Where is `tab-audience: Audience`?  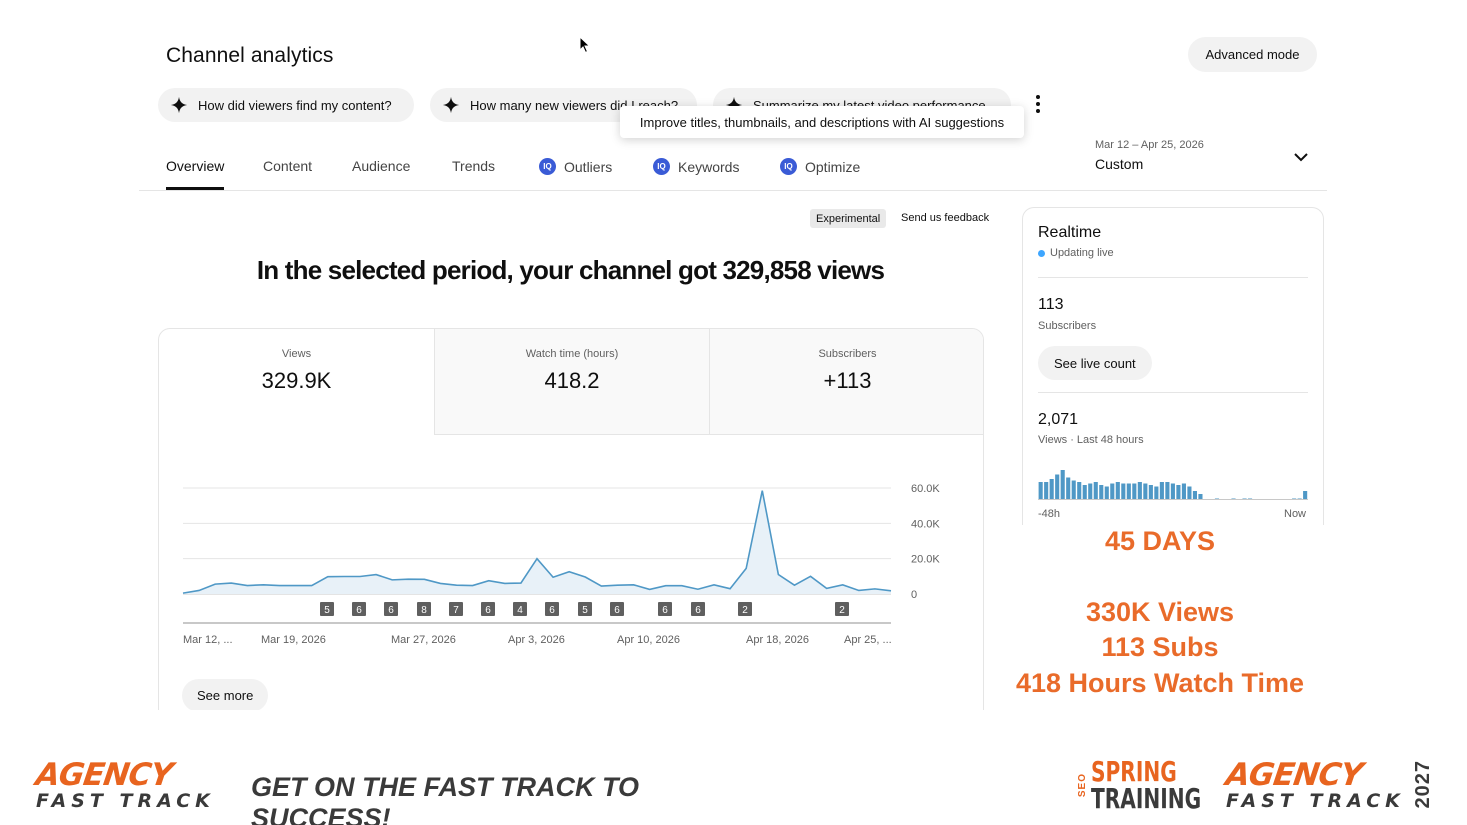 tab-audience: Audience is located at coordinates (381, 166).